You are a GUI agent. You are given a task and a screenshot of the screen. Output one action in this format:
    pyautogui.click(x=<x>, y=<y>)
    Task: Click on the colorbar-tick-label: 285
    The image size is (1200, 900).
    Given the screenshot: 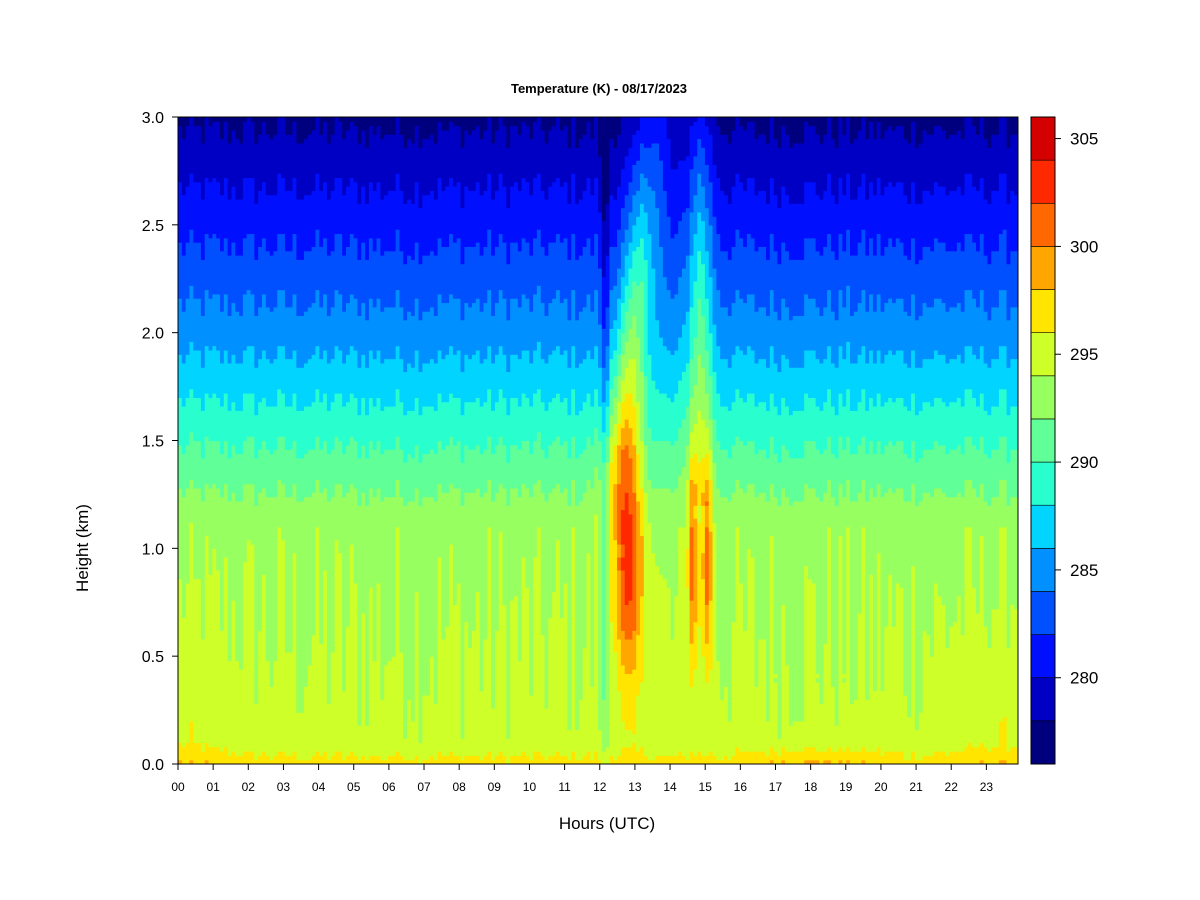 What is the action you would take?
    pyautogui.click(x=1084, y=570)
    